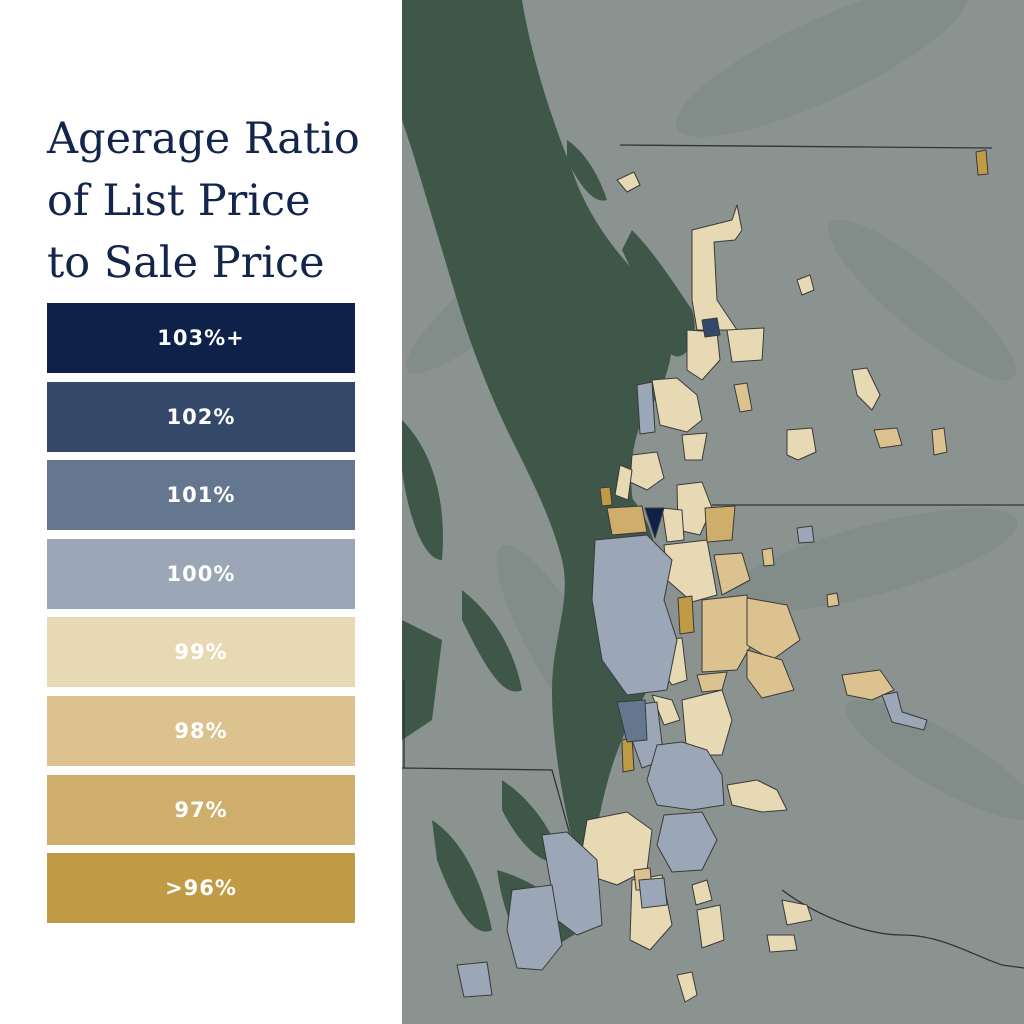 This screenshot has width=1024, height=1024. I want to click on legend-item-96-minus: >96%, so click(201, 888).